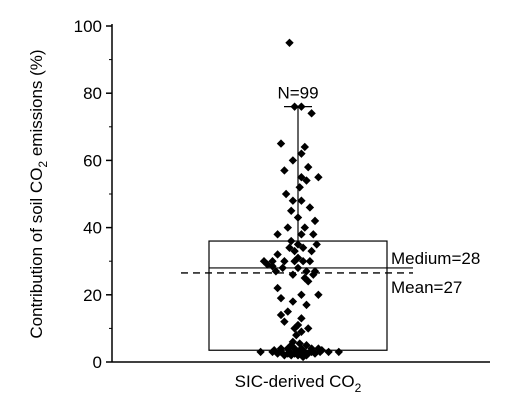 The image size is (512, 393). What do you see at coordinates (36, 104) in the screenshot?
I see `y-axis-label-part-3: emissions (%)` at bounding box center [36, 104].